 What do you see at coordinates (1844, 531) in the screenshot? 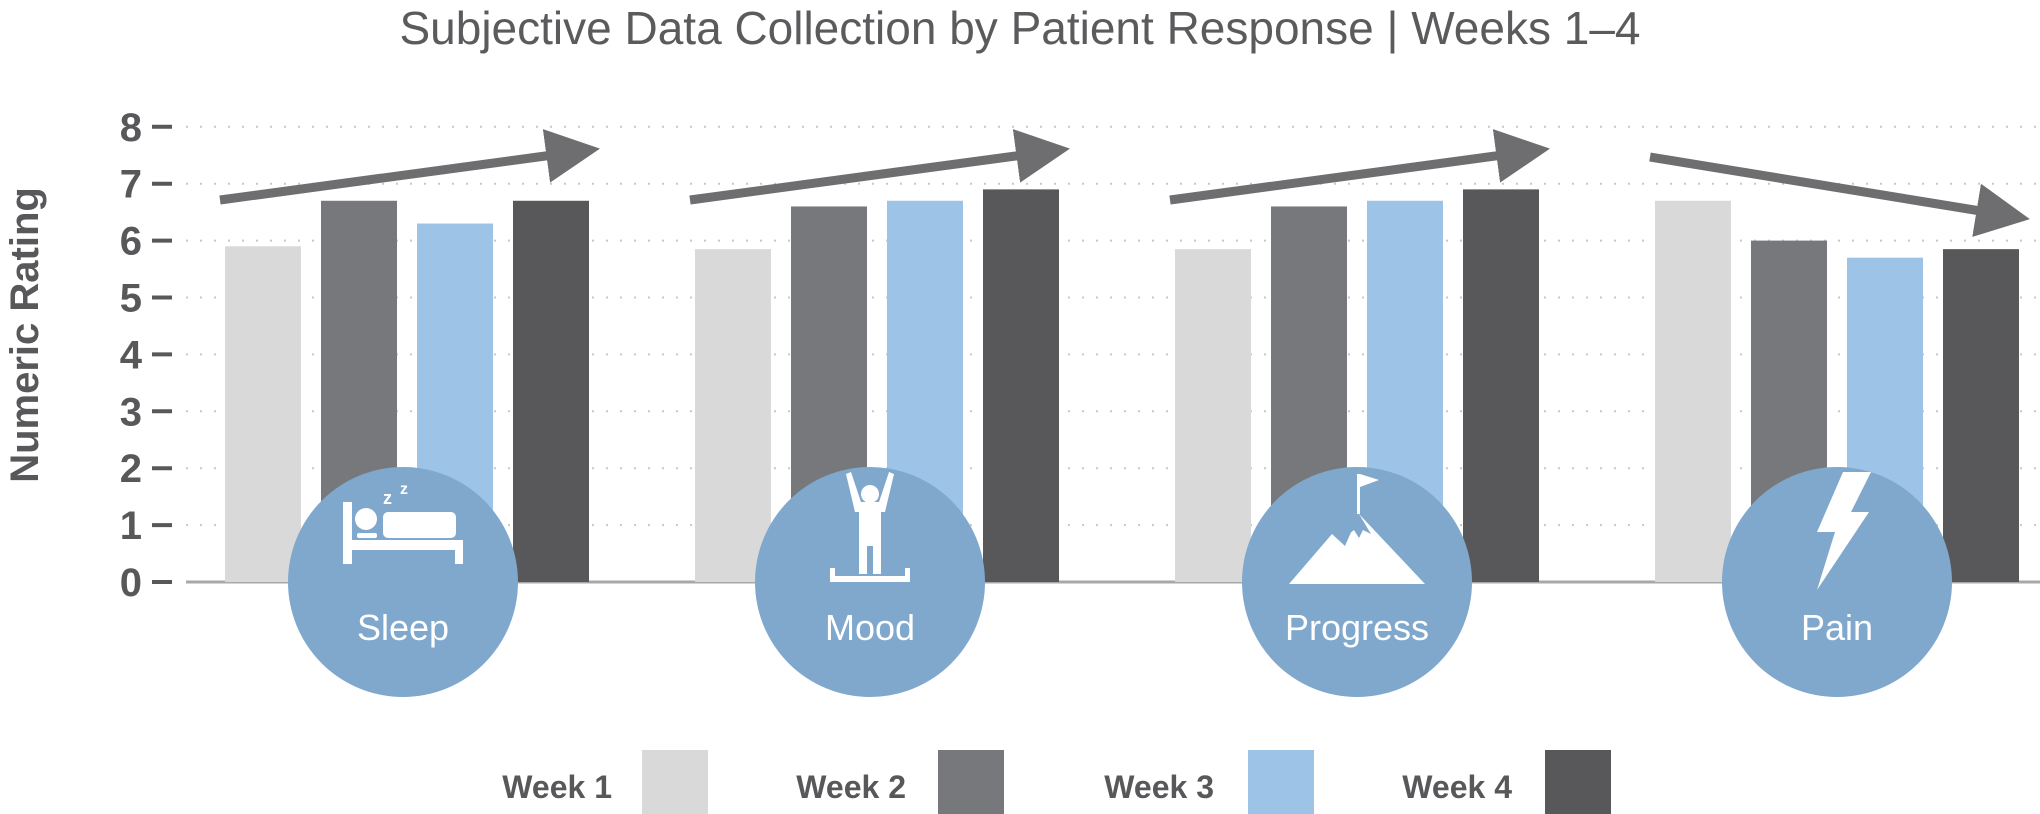
I see `lightning-bolt-icon` at bounding box center [1844, 531].